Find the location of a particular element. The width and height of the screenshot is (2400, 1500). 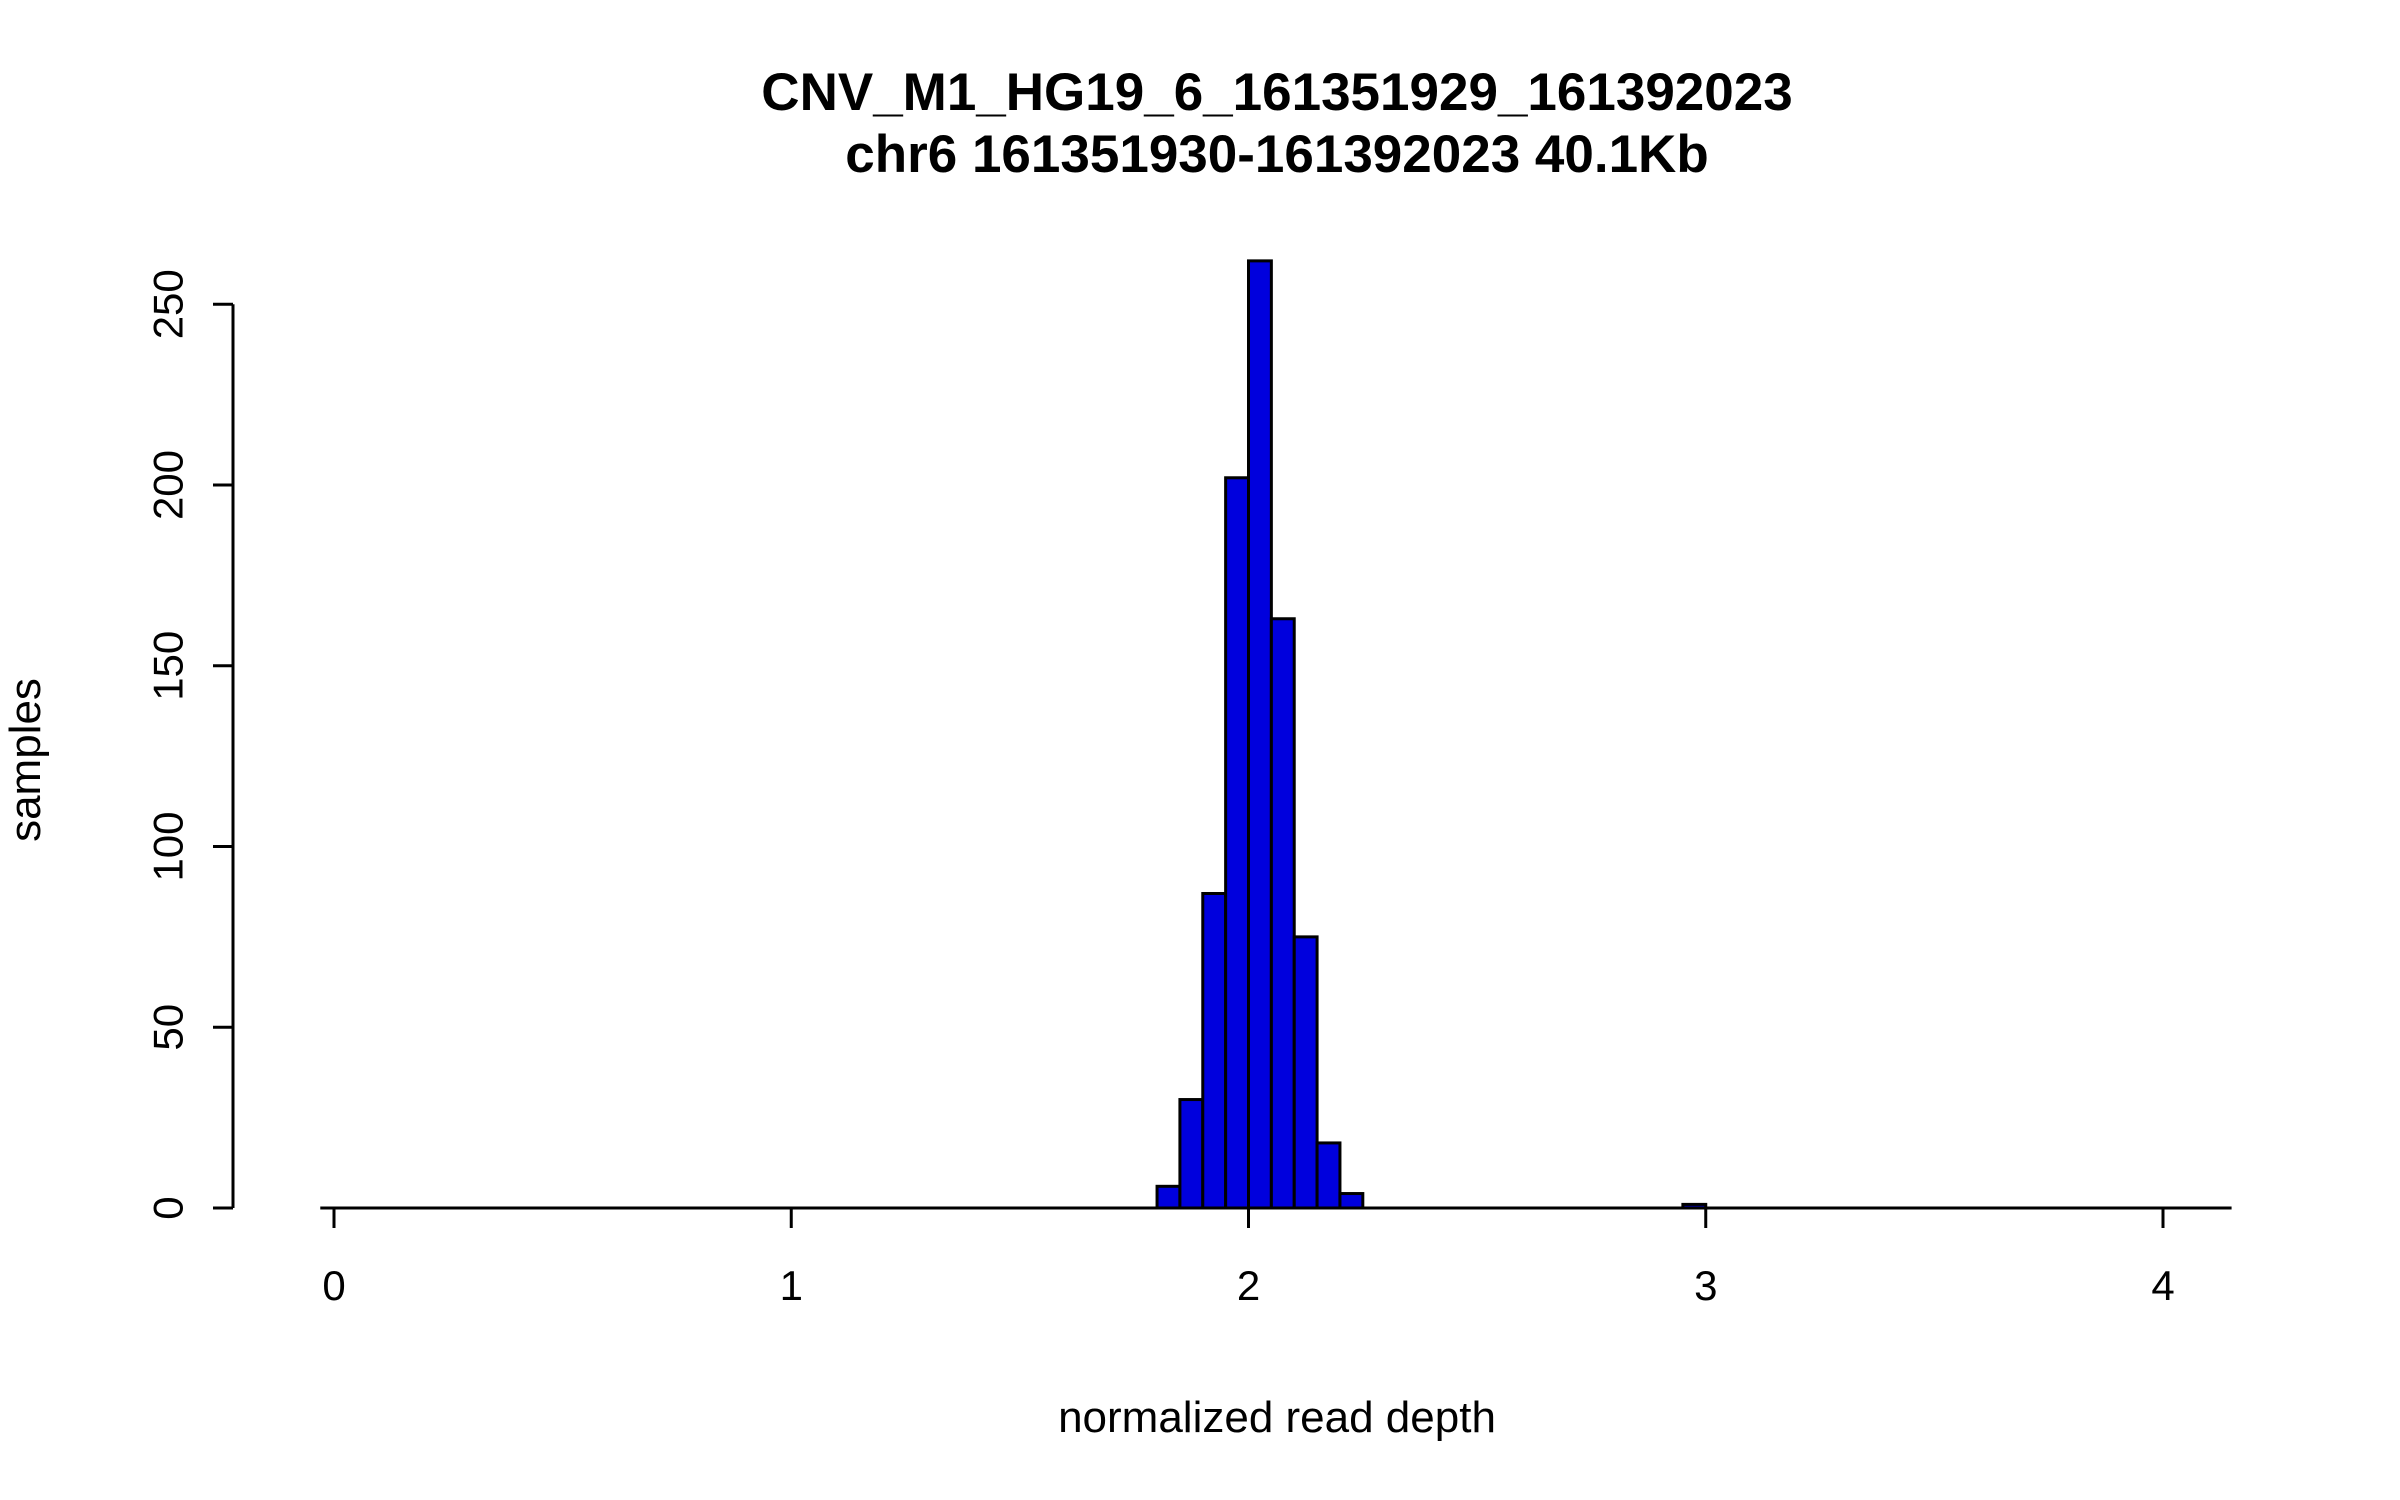

y-axis-label: samples is located at coordinates (25, 760).